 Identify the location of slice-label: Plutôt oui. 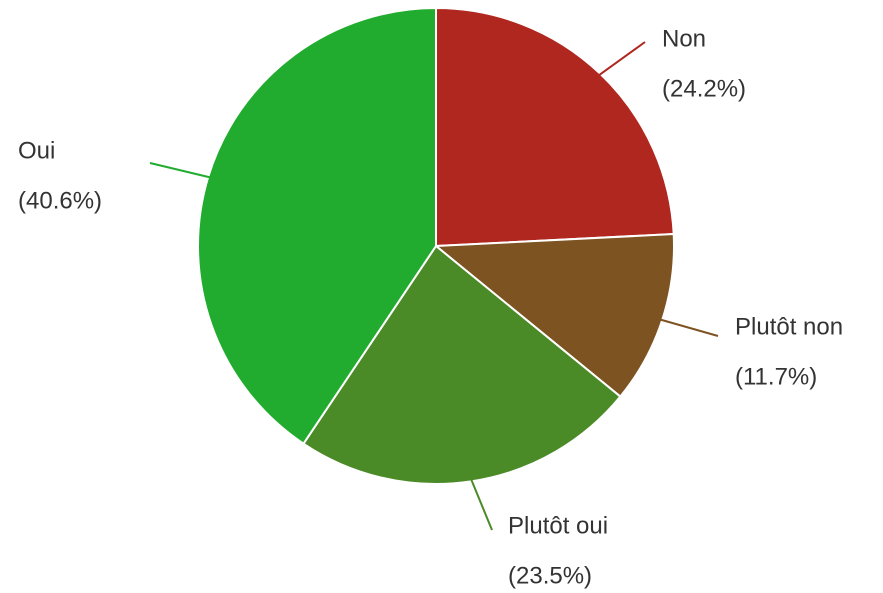
(558, 525).